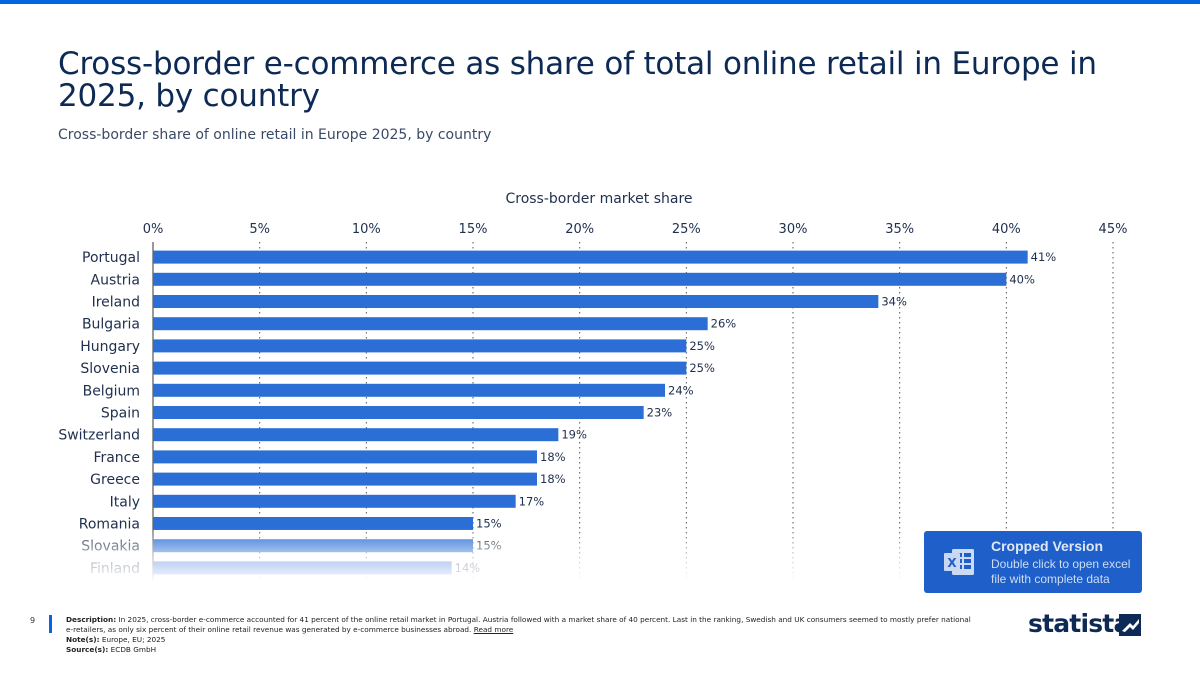 The image size is (1200, 675). What do you see at coordinates (133, 649) in the screenshot?
I see `source-text: ECDB GmbH` at bounding box center [133, 649].